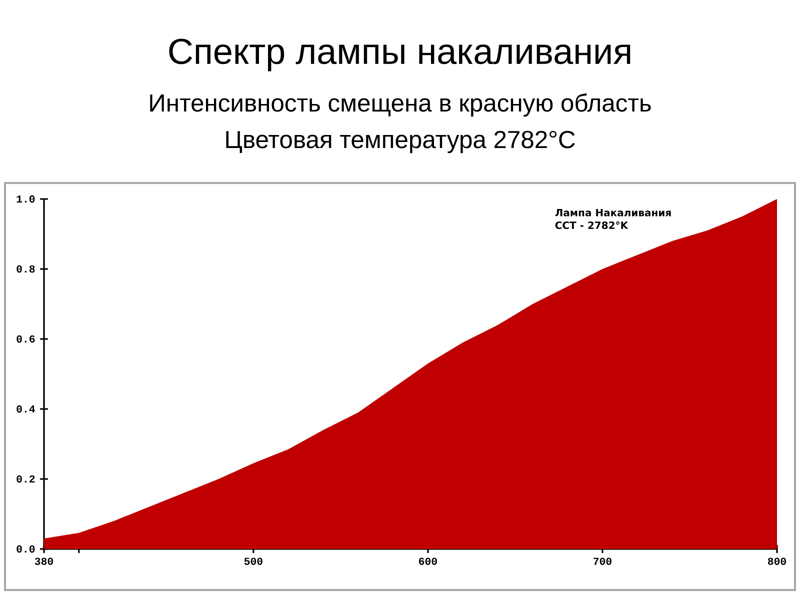 This screenshot has height=600, width=800. What do you see at coordinates (428, 561) in the screenshot?
I see `x-tick-label: 600` at bounding box center [428, 561].